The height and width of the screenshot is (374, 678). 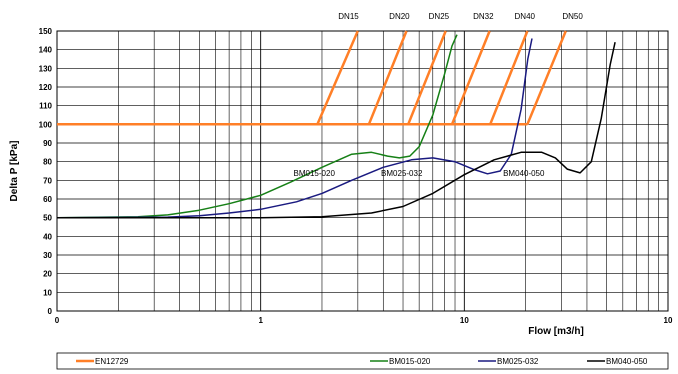 What do you see at coordinates (47, 218) in the screenshot?
I see `y-tick-label: 50` at bounding box center [47, 218].